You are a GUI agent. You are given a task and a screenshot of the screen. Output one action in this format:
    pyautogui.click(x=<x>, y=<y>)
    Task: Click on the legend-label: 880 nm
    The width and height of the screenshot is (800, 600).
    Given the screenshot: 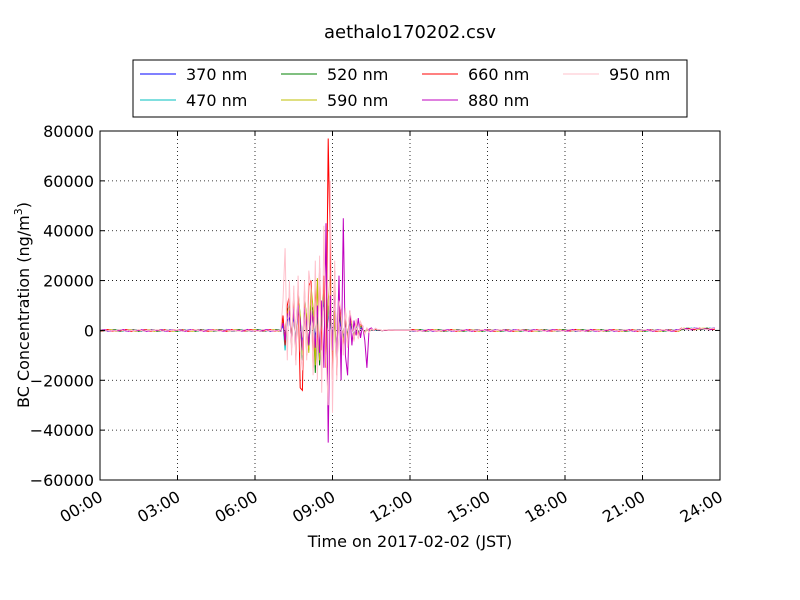 What is the action you would take?
    pyautogui.click(x=498, y=100)
    